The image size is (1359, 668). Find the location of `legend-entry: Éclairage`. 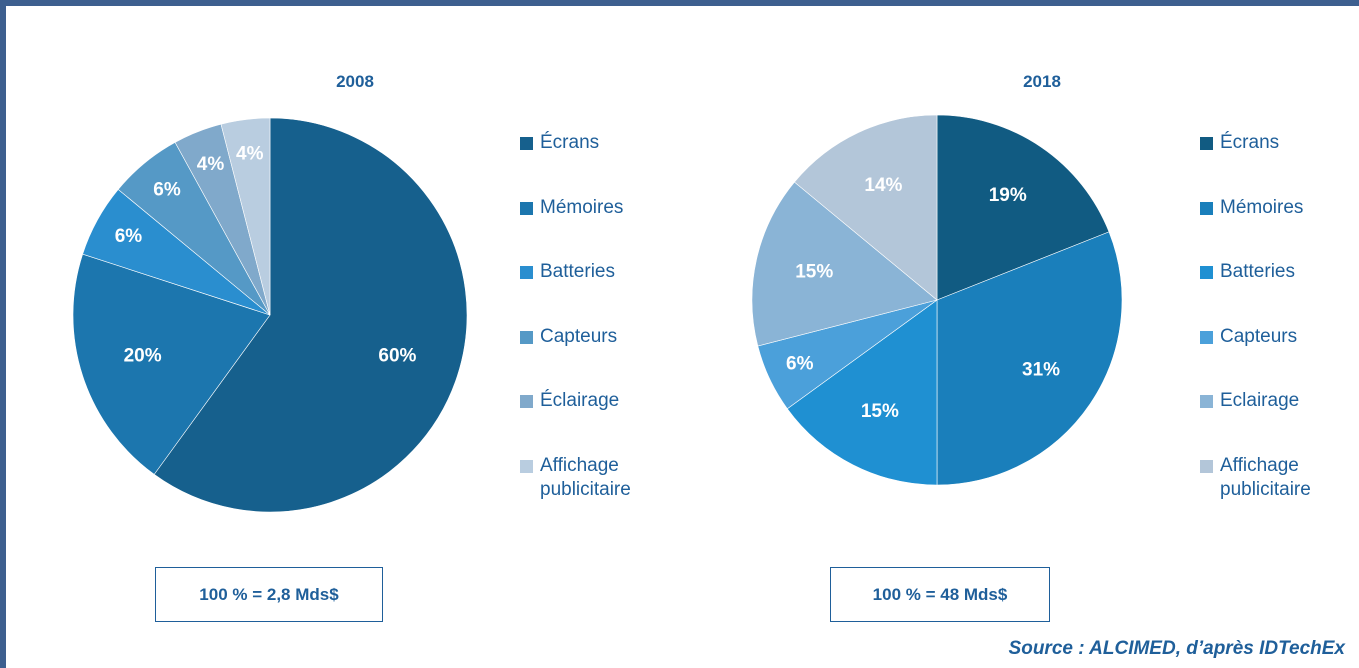

legend-entry: Éclairage is located at coordinates (605, 401).